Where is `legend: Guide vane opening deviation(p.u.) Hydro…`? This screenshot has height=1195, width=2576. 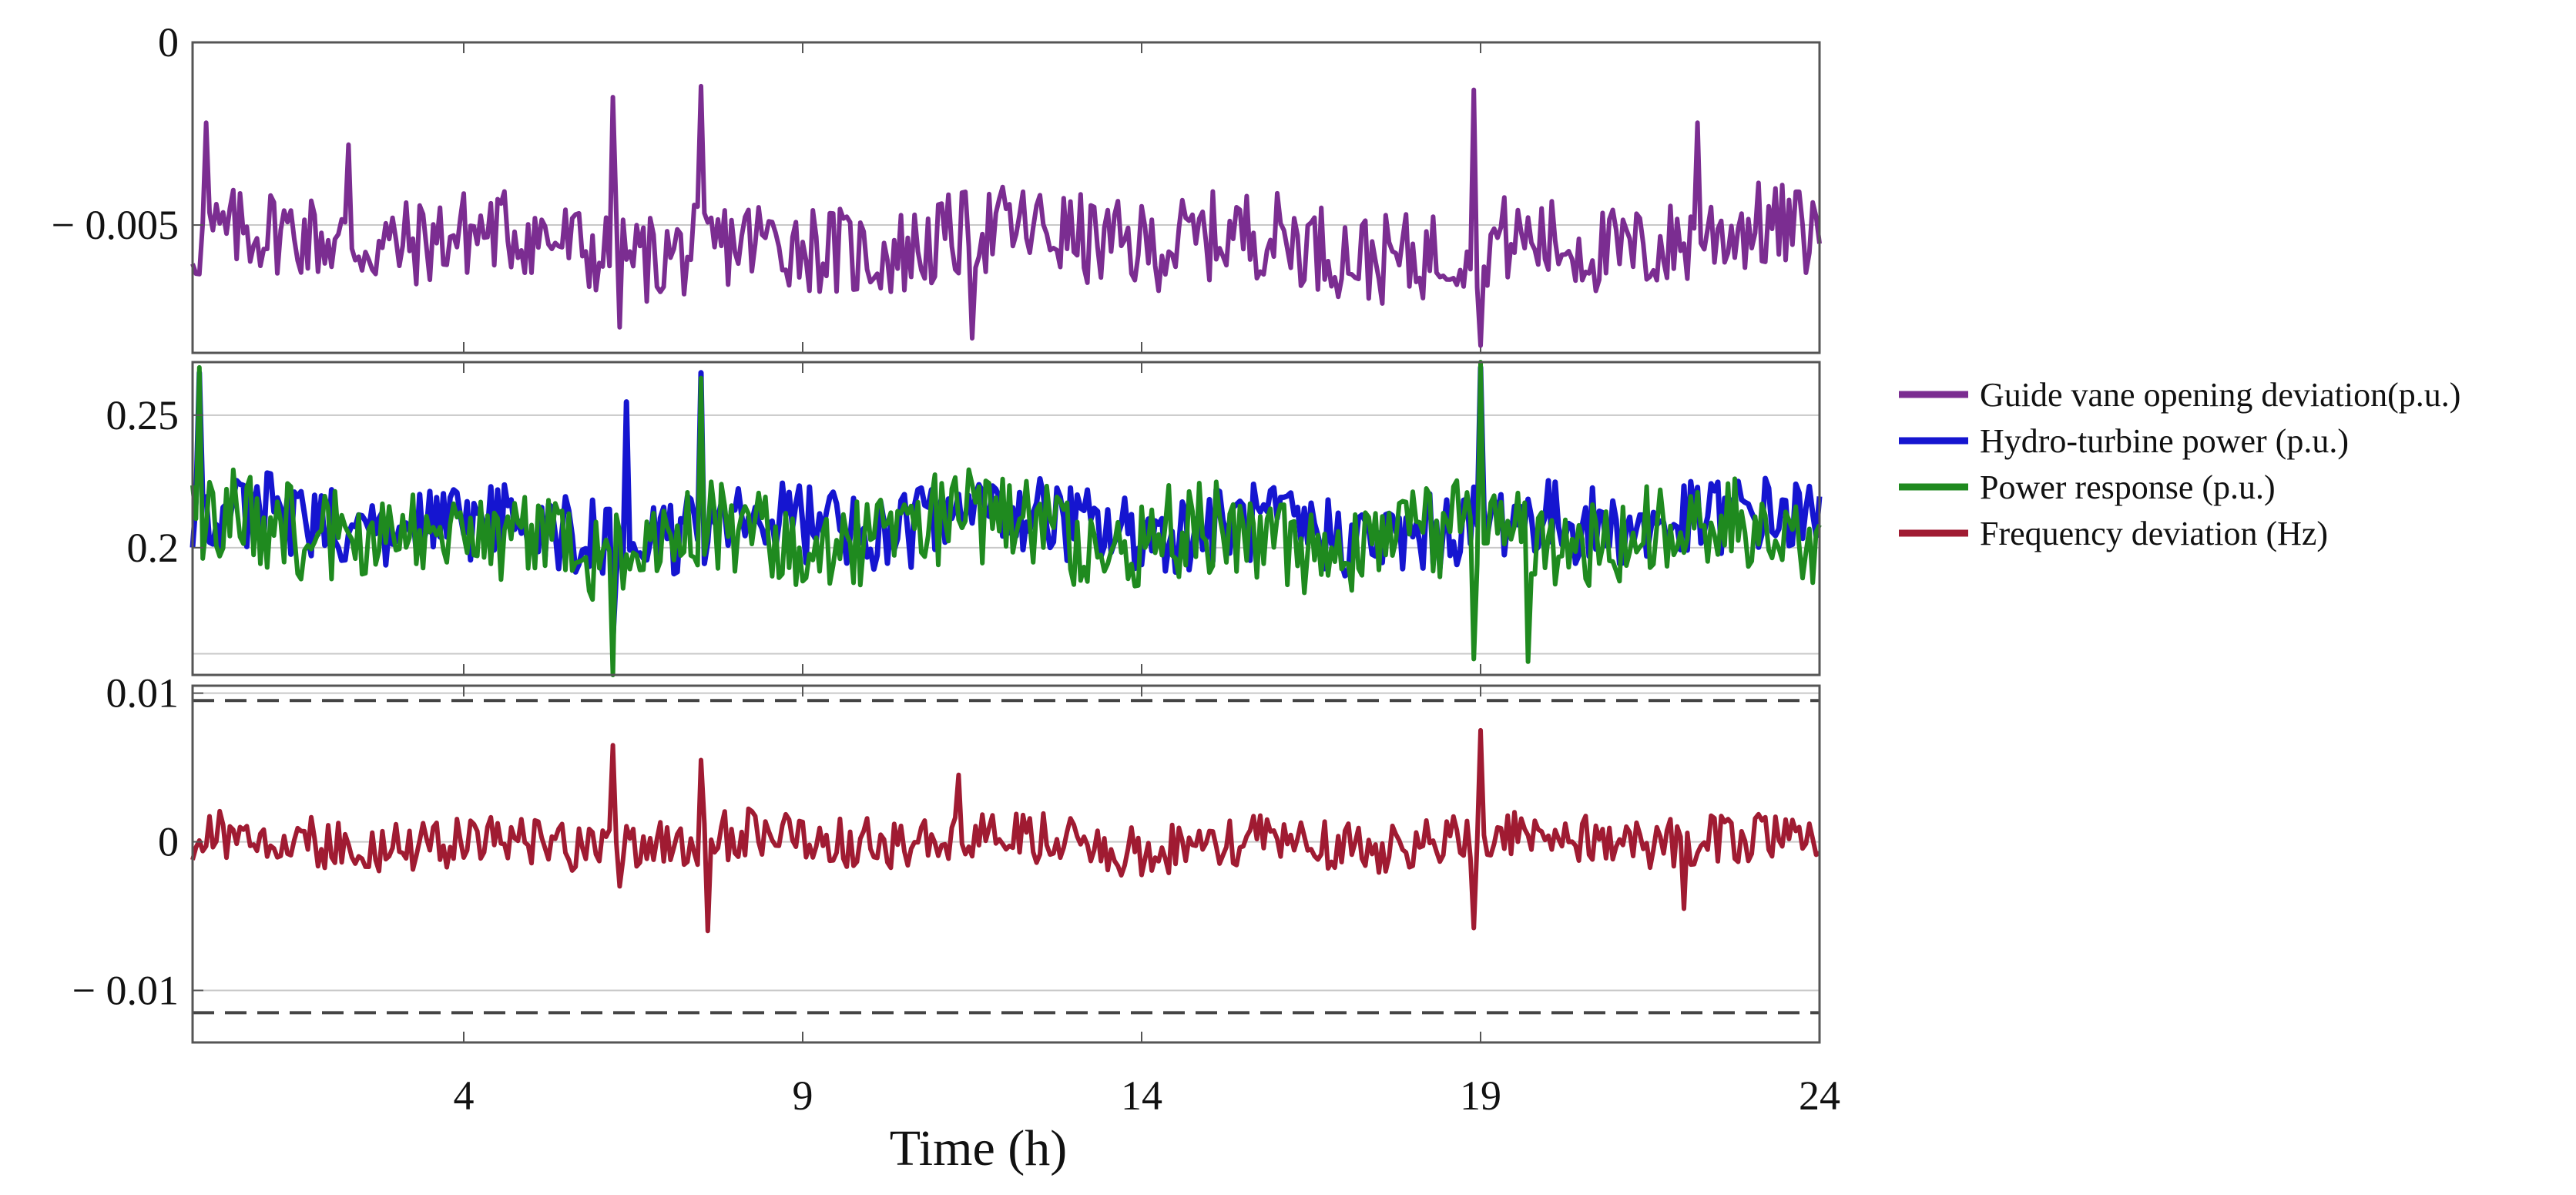 legend: Guide vane opening deviation(p.u.) Hydro… is located at coordinates (2179, 464).